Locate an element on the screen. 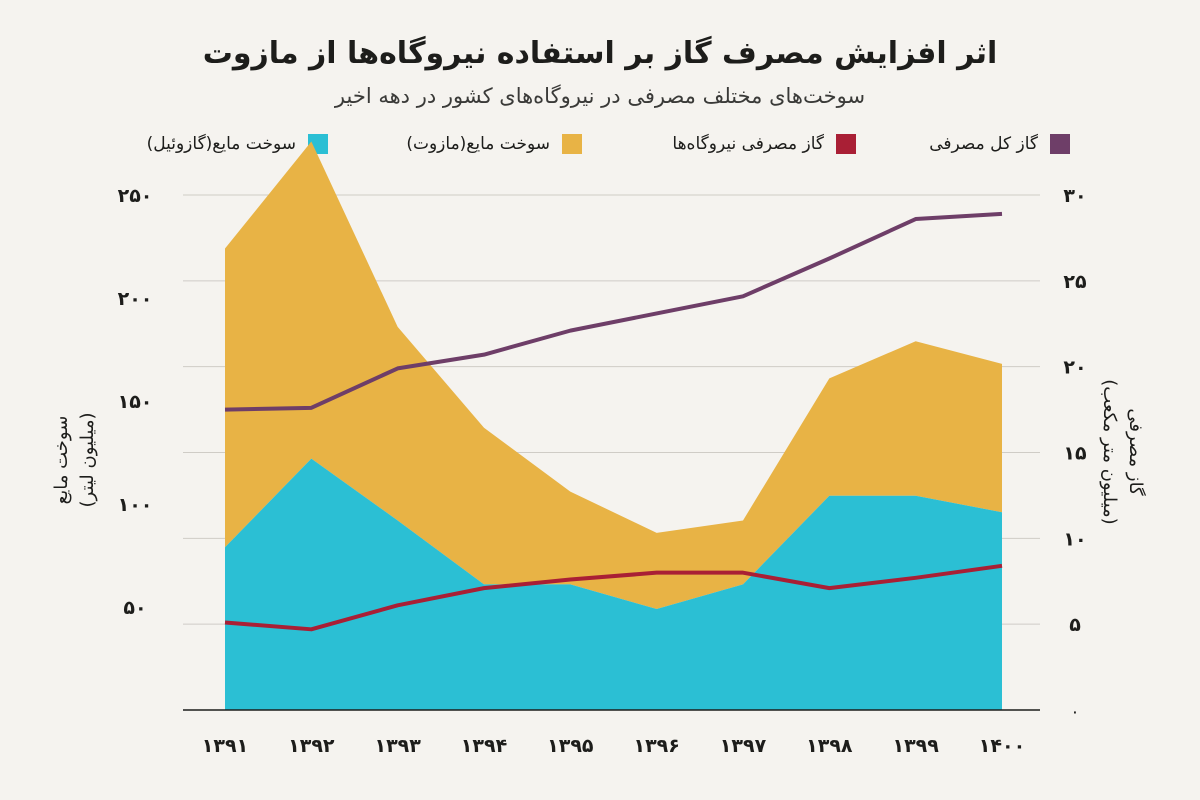 This screenshot has width=1200, height=800. legend-swatch-total-gas is located at coordinates (1060, 144).